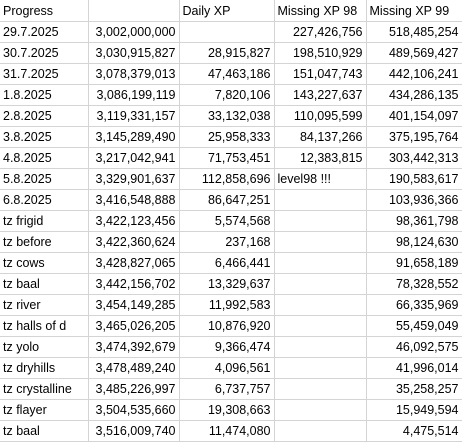 The image size is (462, 442). What do you see at coordinates (227, 347) in the screenshot?
I see `daily-xp-cell: 9,366,474` at bounding box center [227, 347].